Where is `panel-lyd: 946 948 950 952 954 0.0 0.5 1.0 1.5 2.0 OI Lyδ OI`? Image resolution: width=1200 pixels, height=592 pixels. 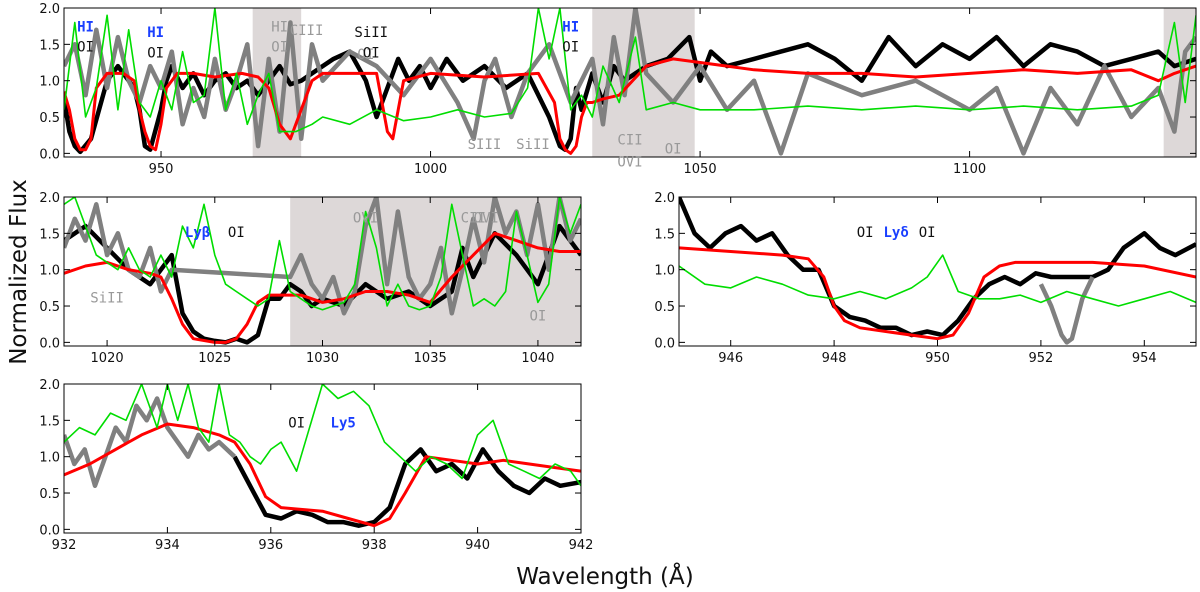 panel-lyd: 946 948 950 952 954 0.0 0.5 1.0 1.5 2.0 OI Lyδ OI is located at coordinates (925, 278).